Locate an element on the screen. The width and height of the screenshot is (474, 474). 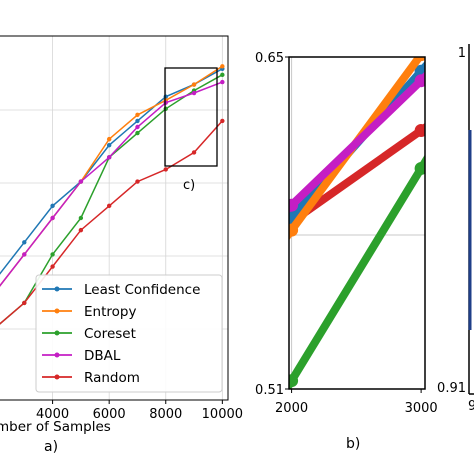
xtick-label-a-2: 8000 is located at coordinates (165, 414).